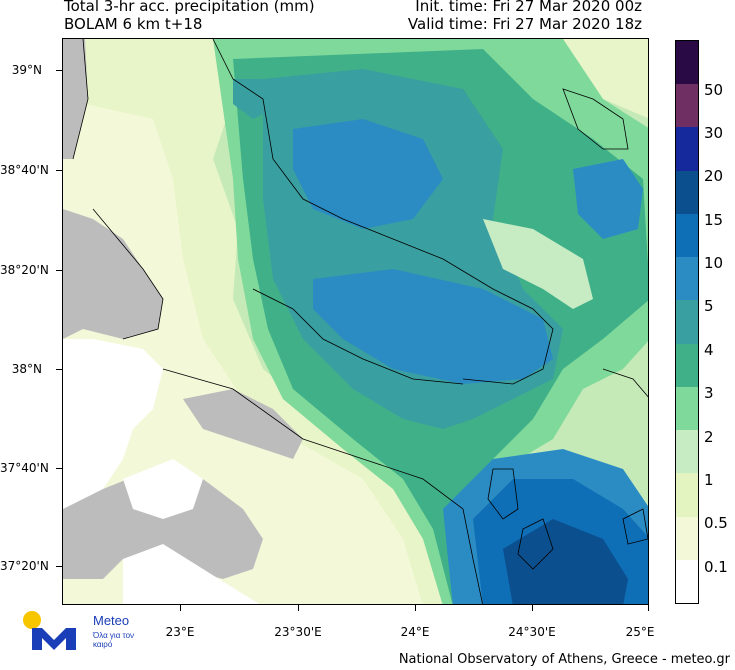 Image resolution: width=735 pixels, height=670 pixels. I want to click on colorbar, so click(687, 322).